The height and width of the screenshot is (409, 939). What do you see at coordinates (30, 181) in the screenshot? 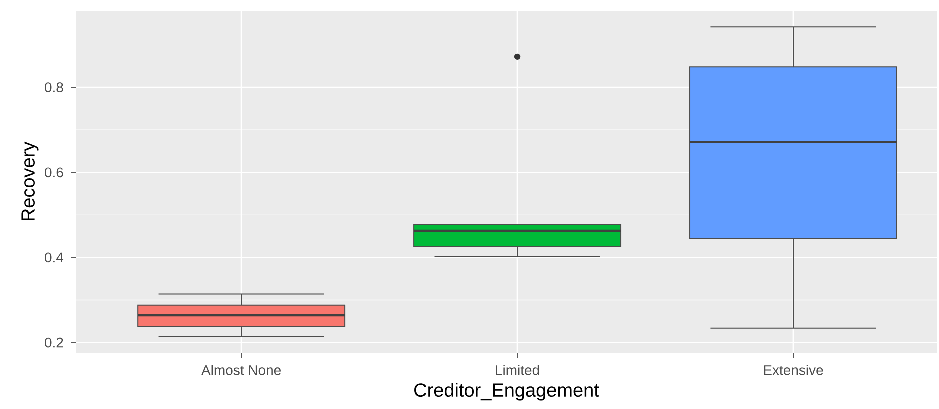
I see `y-axis-title: Recovery` at bounding box center [30, 181].